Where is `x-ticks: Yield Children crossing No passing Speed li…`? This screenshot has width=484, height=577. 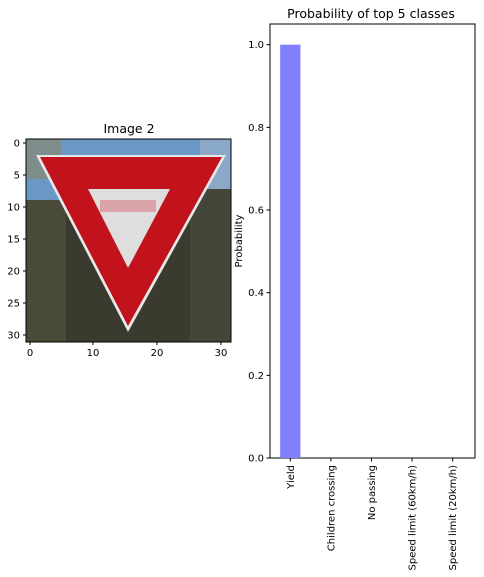
x-ticks: Yield Children crossing No passing Speed li… is located at coordinates (372, 514).